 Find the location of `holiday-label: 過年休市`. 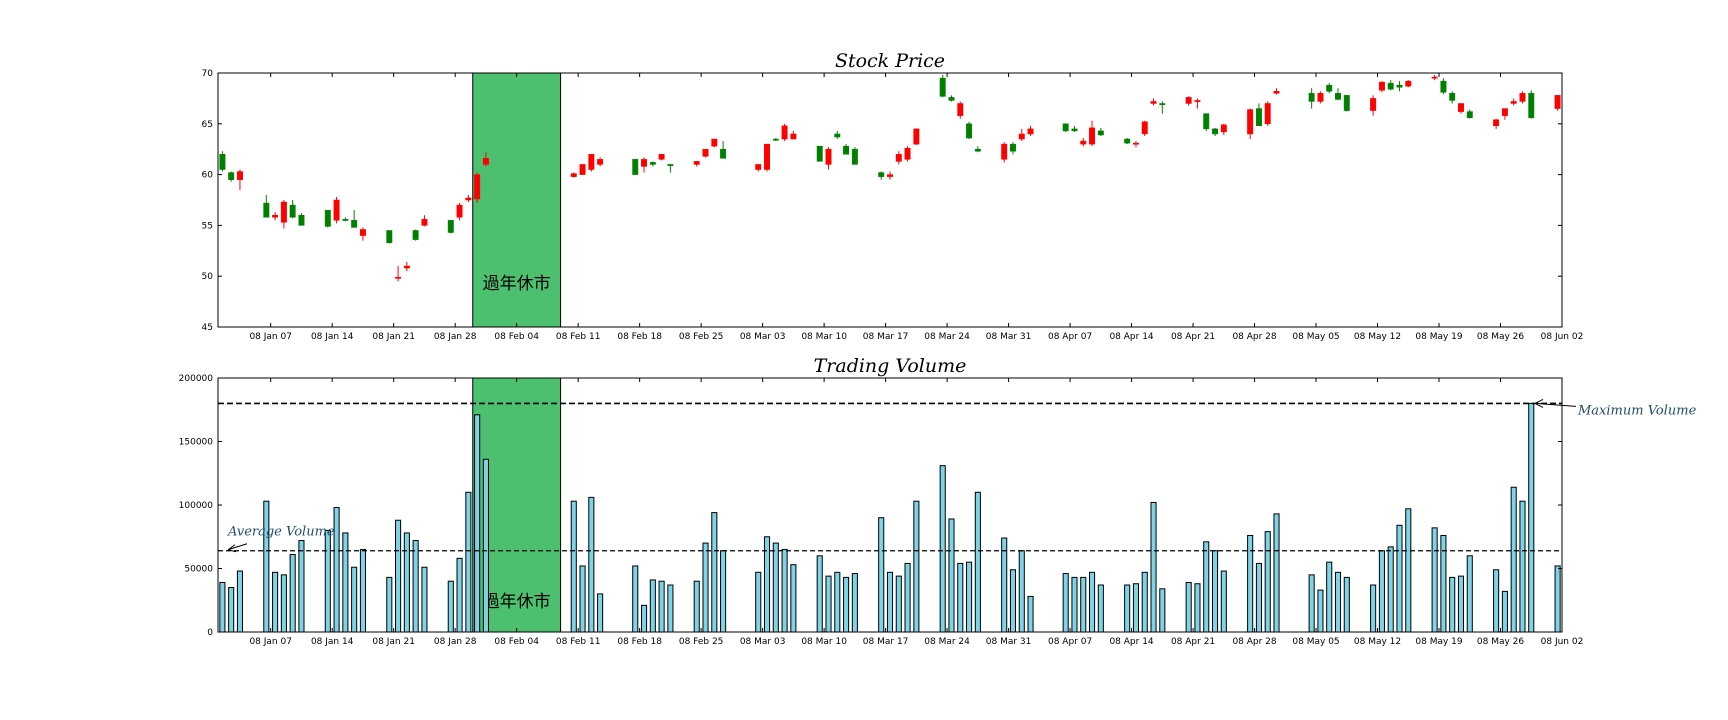

holiday-label: 過年休市 is located at coordinates (517, 284).